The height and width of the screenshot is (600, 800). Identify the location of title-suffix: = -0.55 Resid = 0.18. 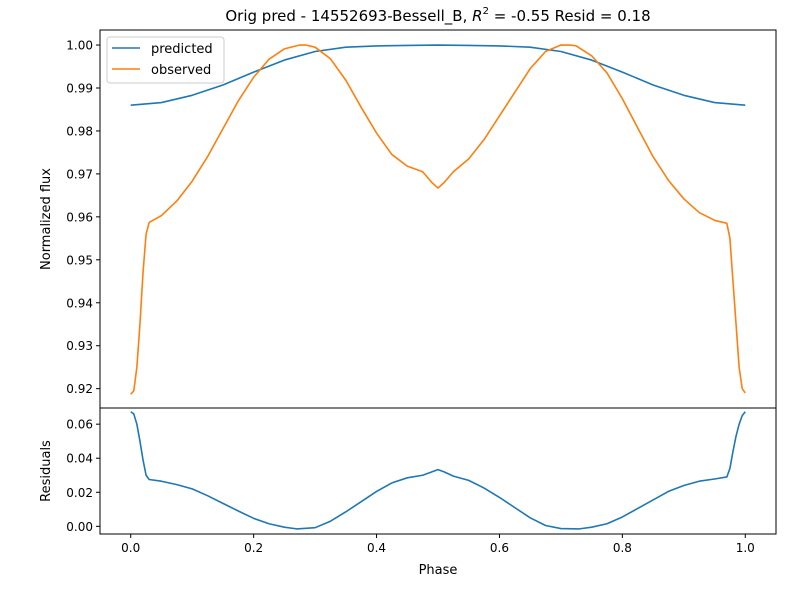
(570, 16).